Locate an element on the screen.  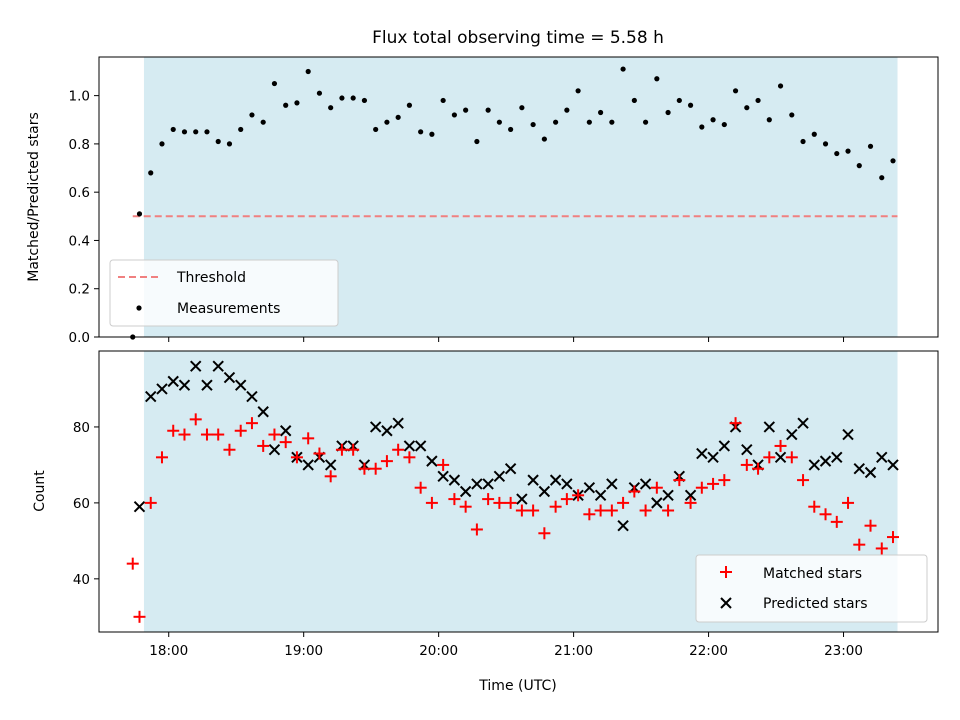
x-tick-label: 23:00 is located at coordinates (843, 651).